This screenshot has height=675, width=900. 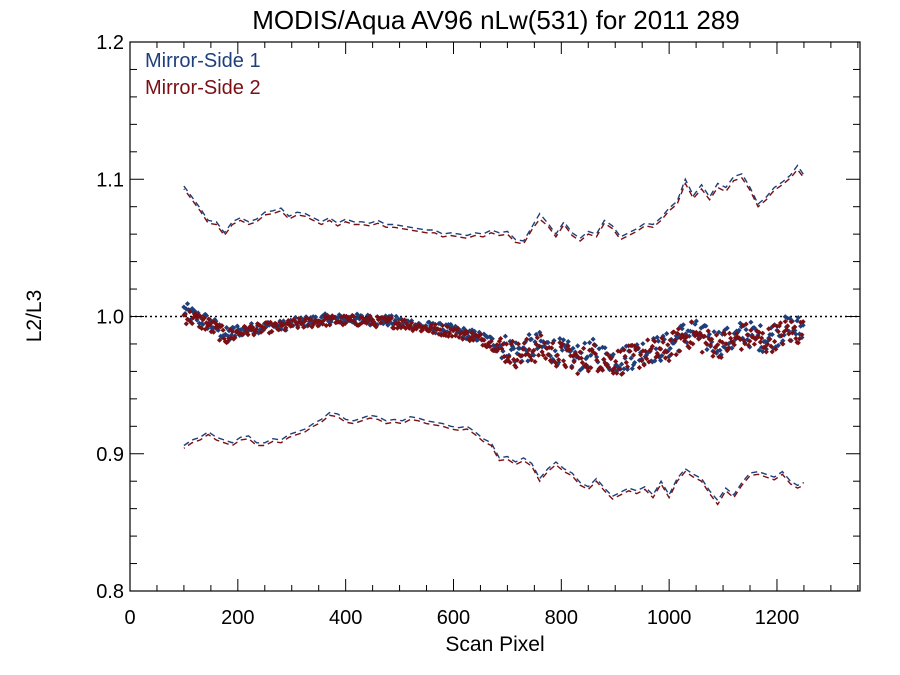 What do you see at coordinates (494, 203) in the screenshot?
I see `ms1-upper-band-line` at bounding box center [494, 203].